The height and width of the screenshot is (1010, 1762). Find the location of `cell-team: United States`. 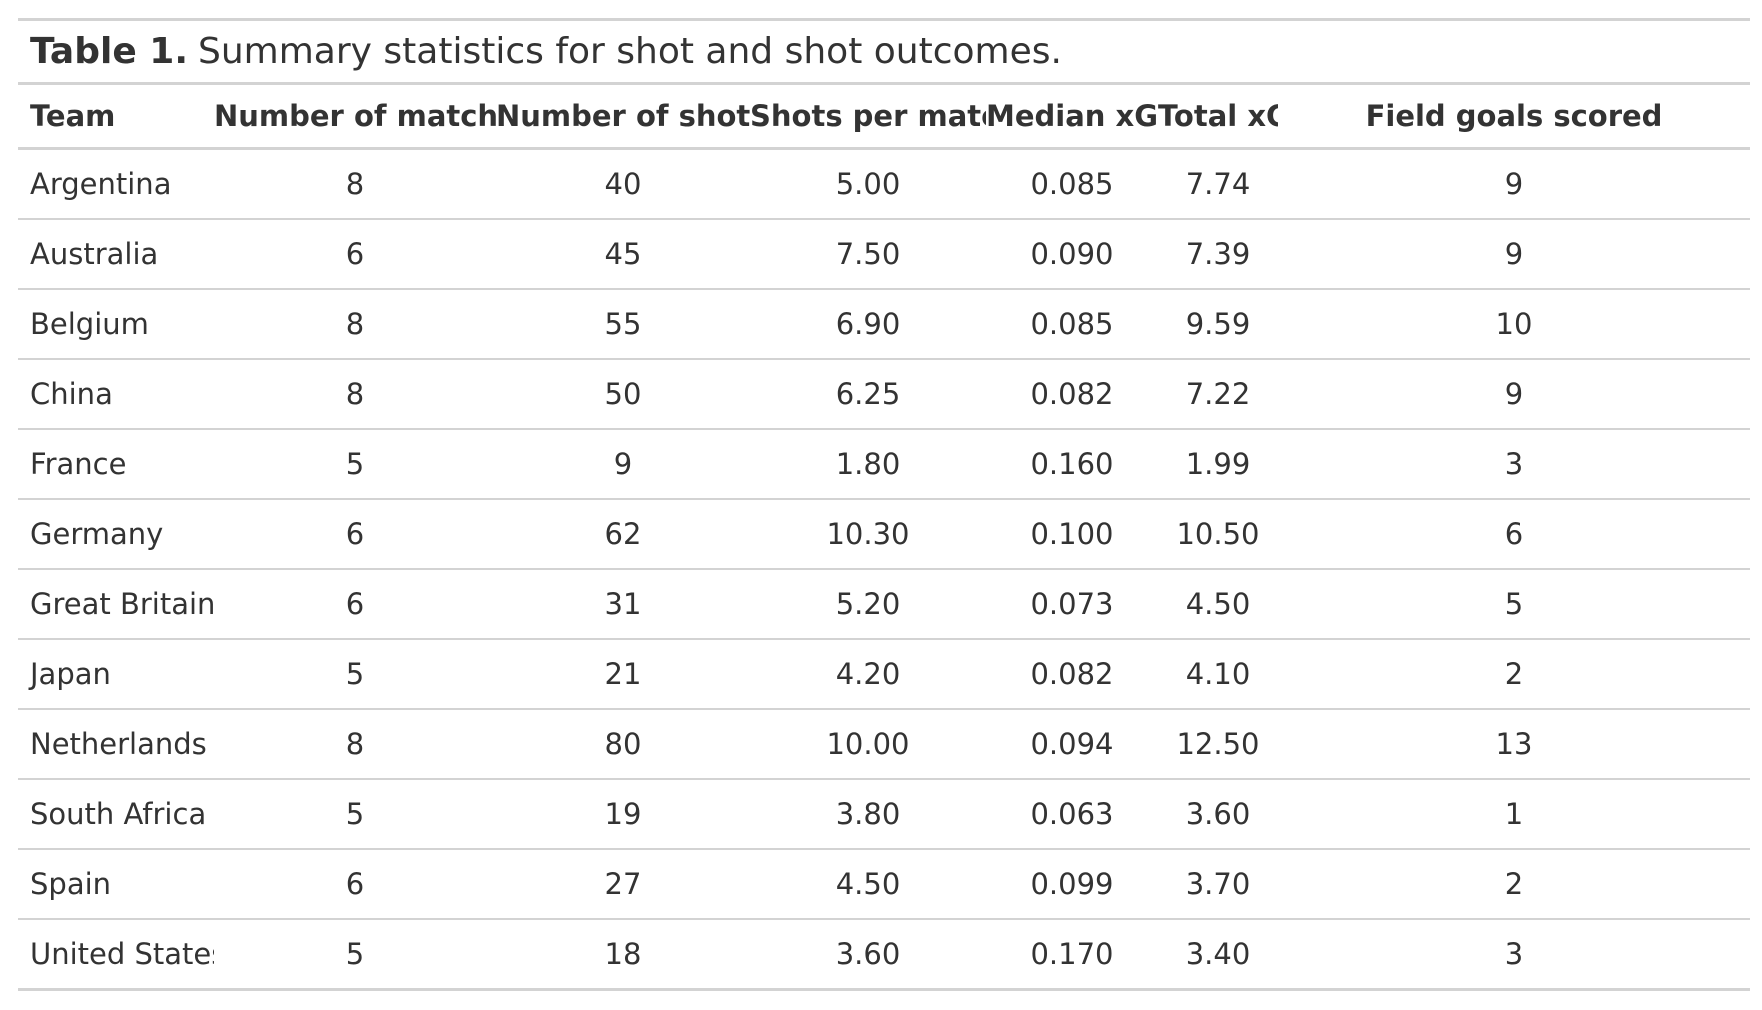

cell-team: United States is located at coordinates (116, 955).